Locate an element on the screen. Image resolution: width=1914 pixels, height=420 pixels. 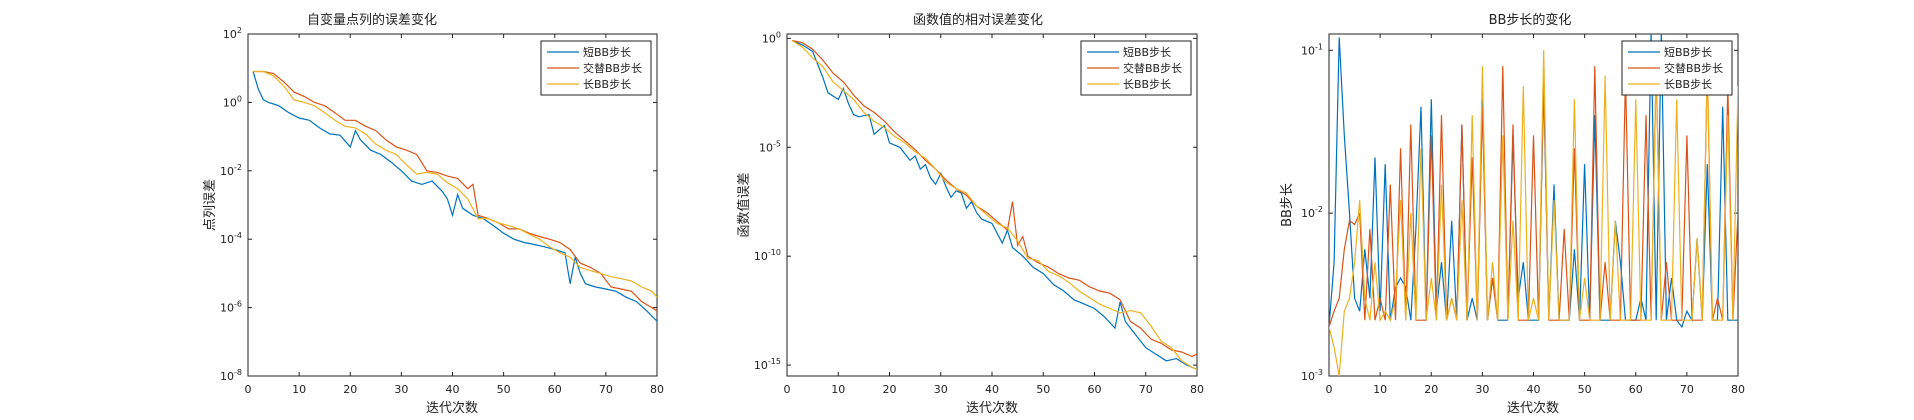
panel-1-xtick-label: 80 is located at coordinates (657, 389).